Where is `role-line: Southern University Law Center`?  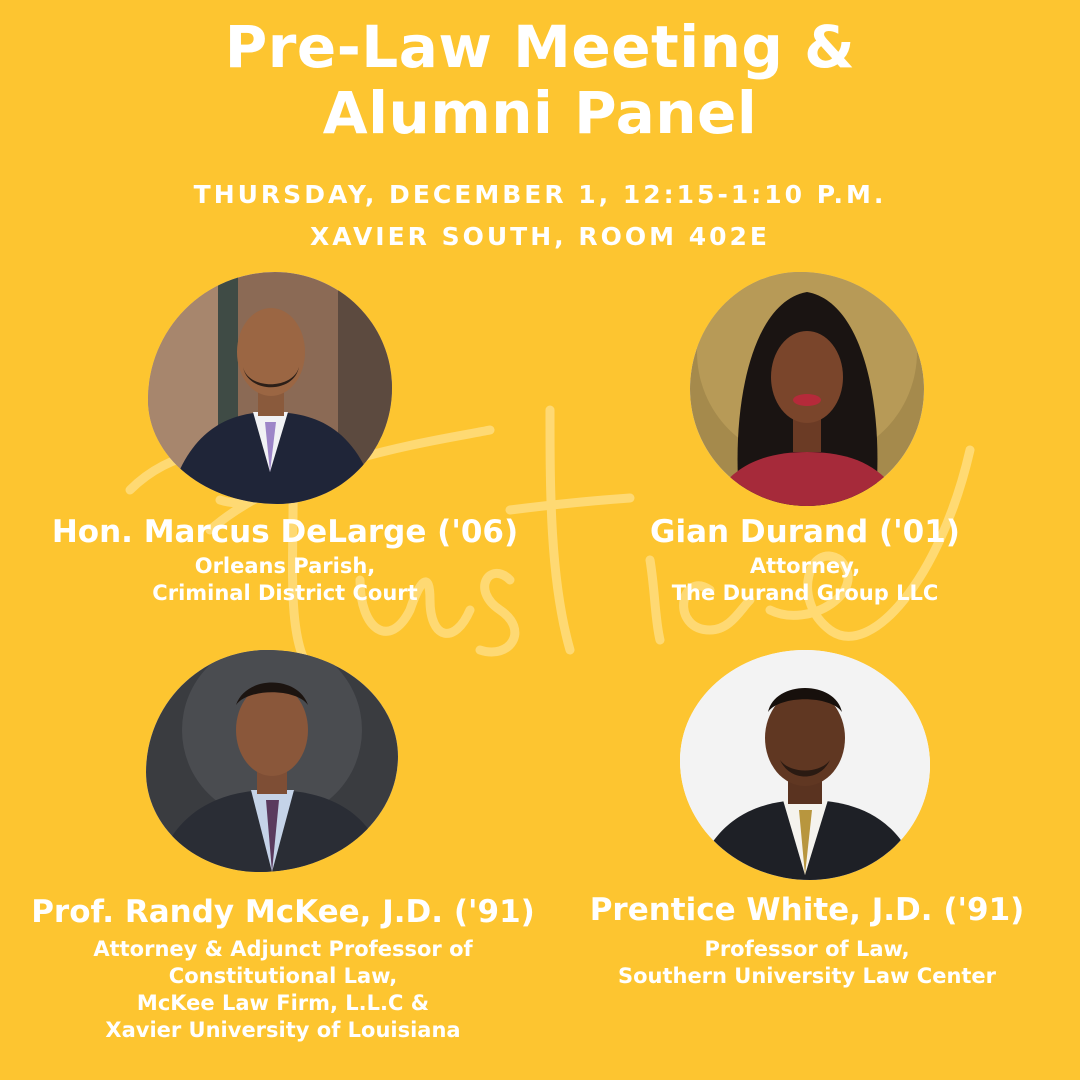 role-line: Southern University Law Center is located at coordinates (807, 976).